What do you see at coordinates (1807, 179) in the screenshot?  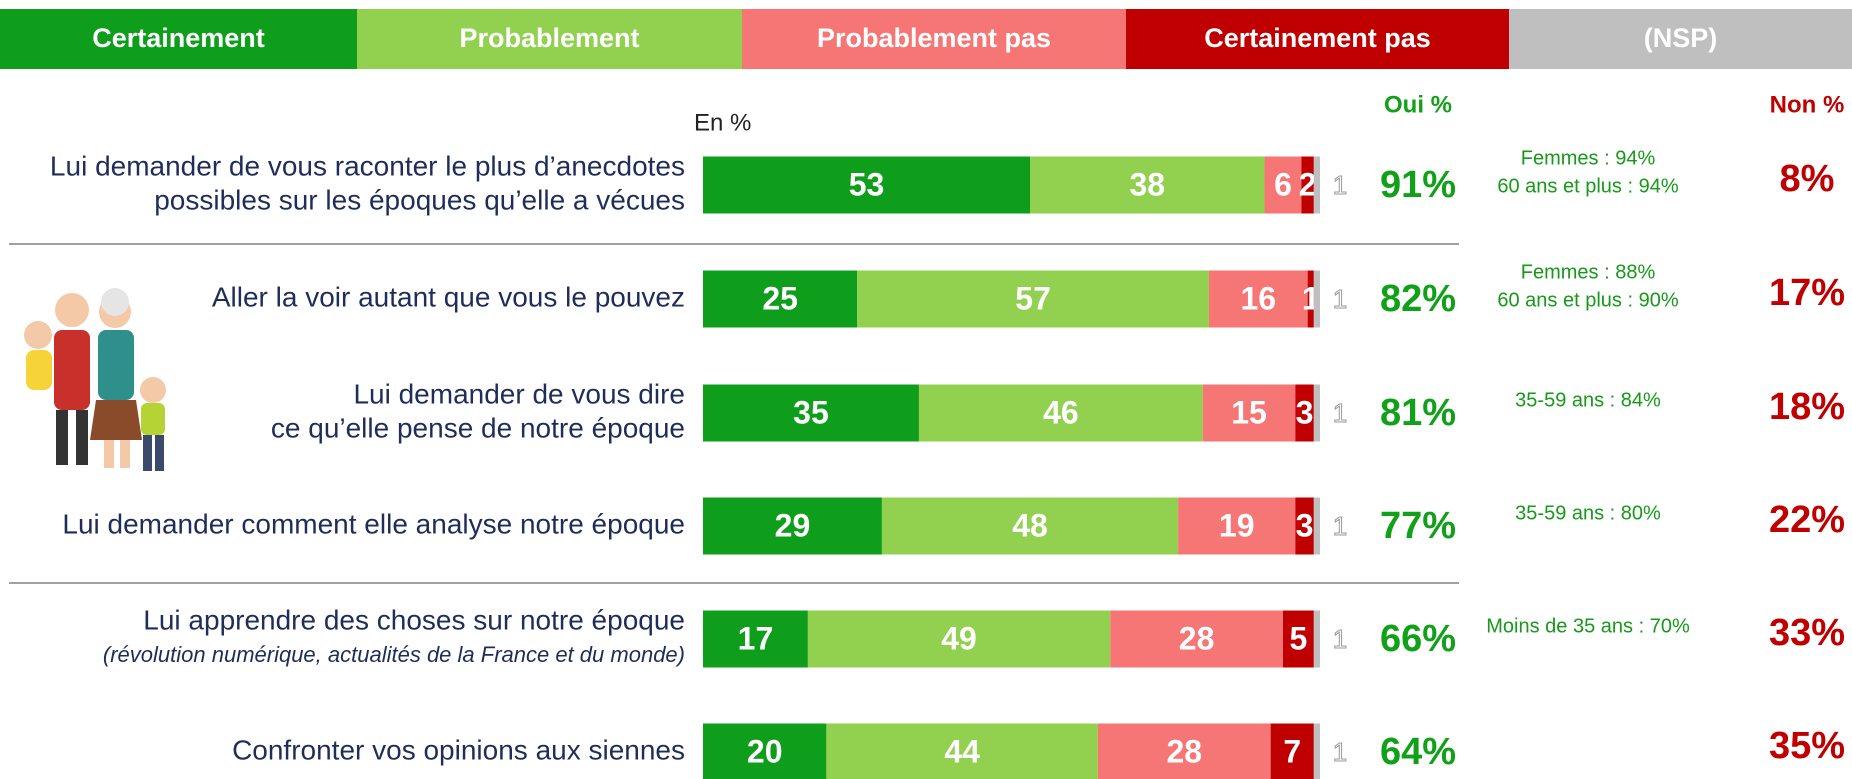 I see `non-value: 8%` at bounding box center [1807, 179].